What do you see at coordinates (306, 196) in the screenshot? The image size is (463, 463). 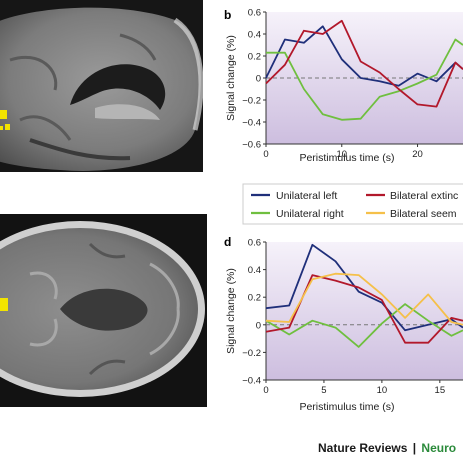 I see `legend-label-unilateral-left: Unilateral left` at bounding box center [306, 196].